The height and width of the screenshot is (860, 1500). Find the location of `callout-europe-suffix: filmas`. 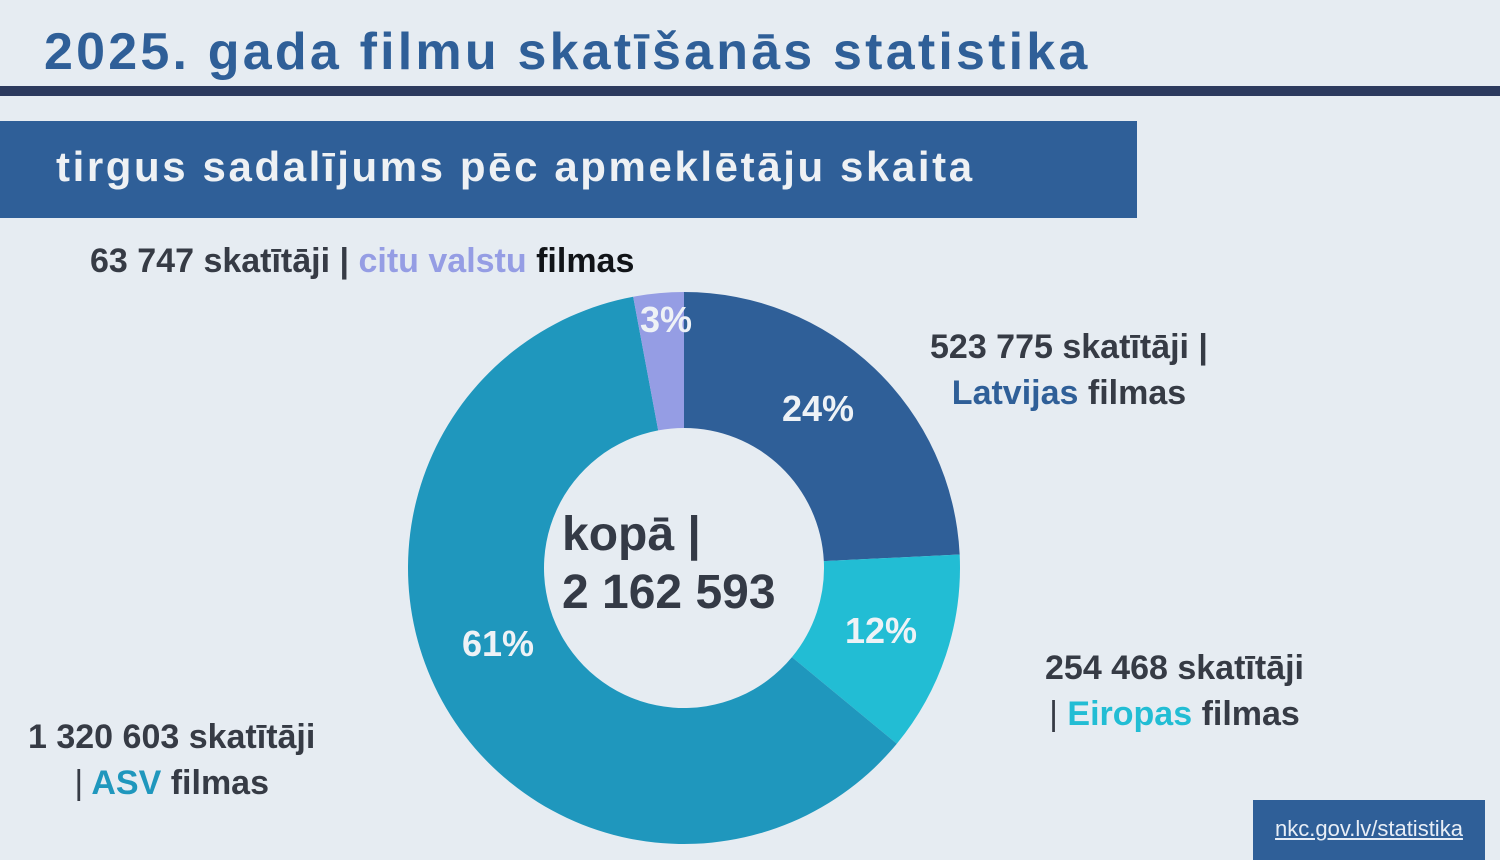

callout-europe-suffix: filmas is located at coordinates (1250, 714).